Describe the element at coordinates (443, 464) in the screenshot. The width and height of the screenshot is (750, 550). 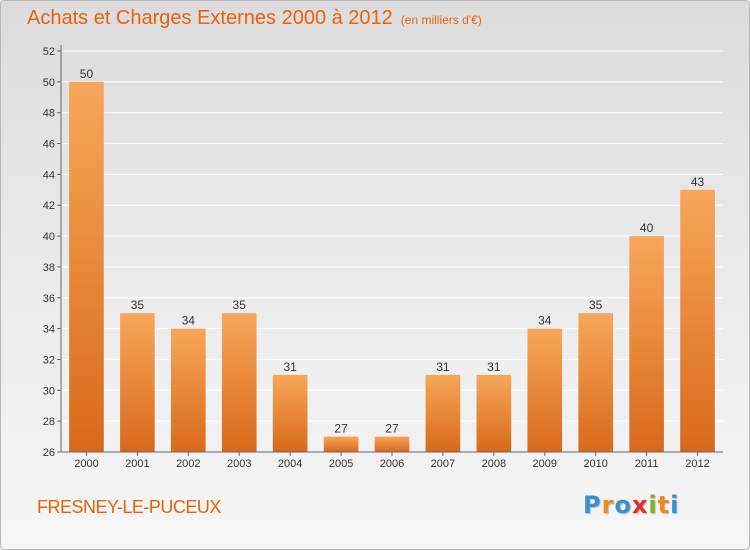
I see `x-tick-label-2007: 2007` at that location.